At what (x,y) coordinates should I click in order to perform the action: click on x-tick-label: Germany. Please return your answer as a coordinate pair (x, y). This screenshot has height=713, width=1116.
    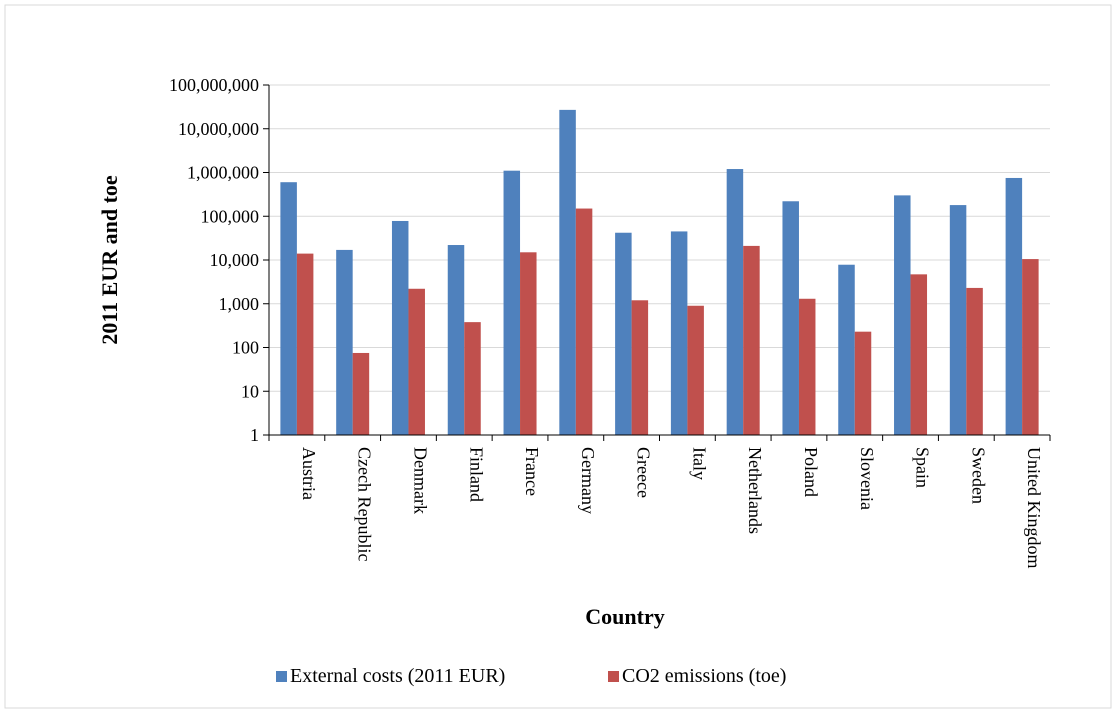
    Looking at the image, I should click on (588, 480).